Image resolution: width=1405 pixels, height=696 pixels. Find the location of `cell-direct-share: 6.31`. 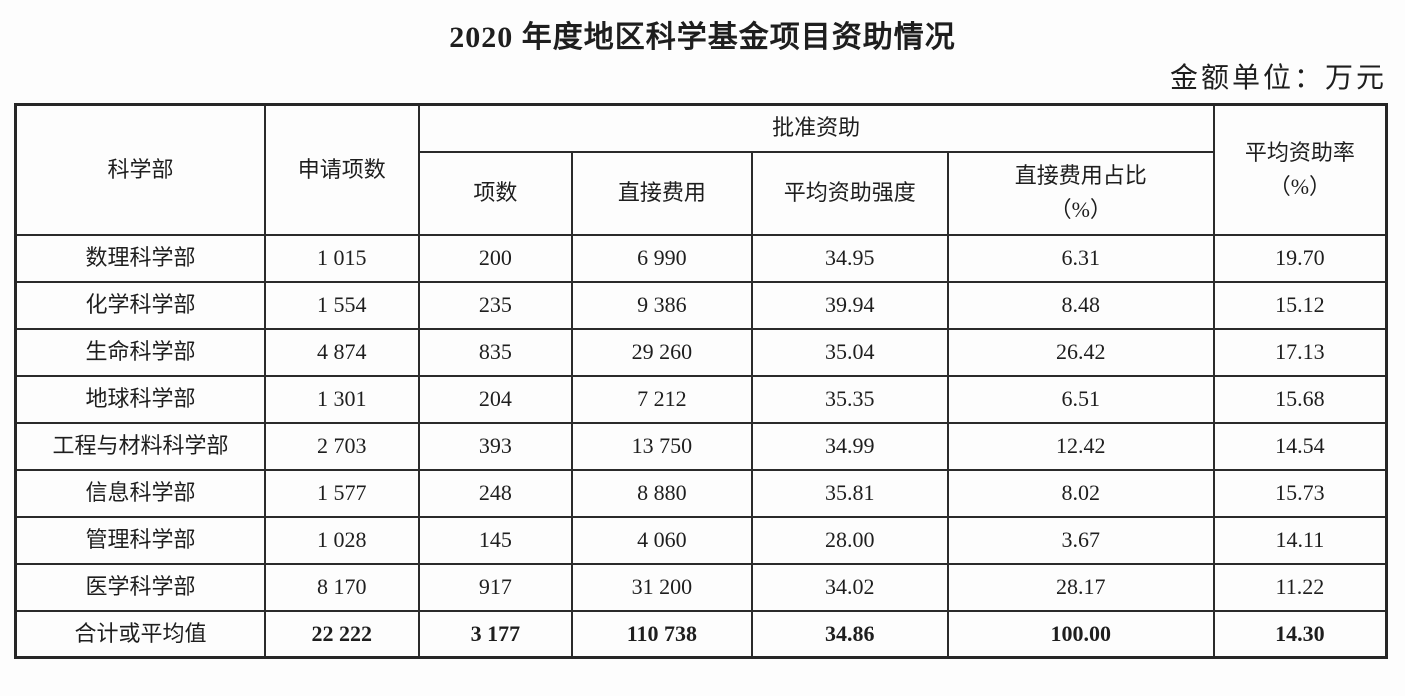

cell-direct-share: 6.31 is located at coordinates (1080, 258).